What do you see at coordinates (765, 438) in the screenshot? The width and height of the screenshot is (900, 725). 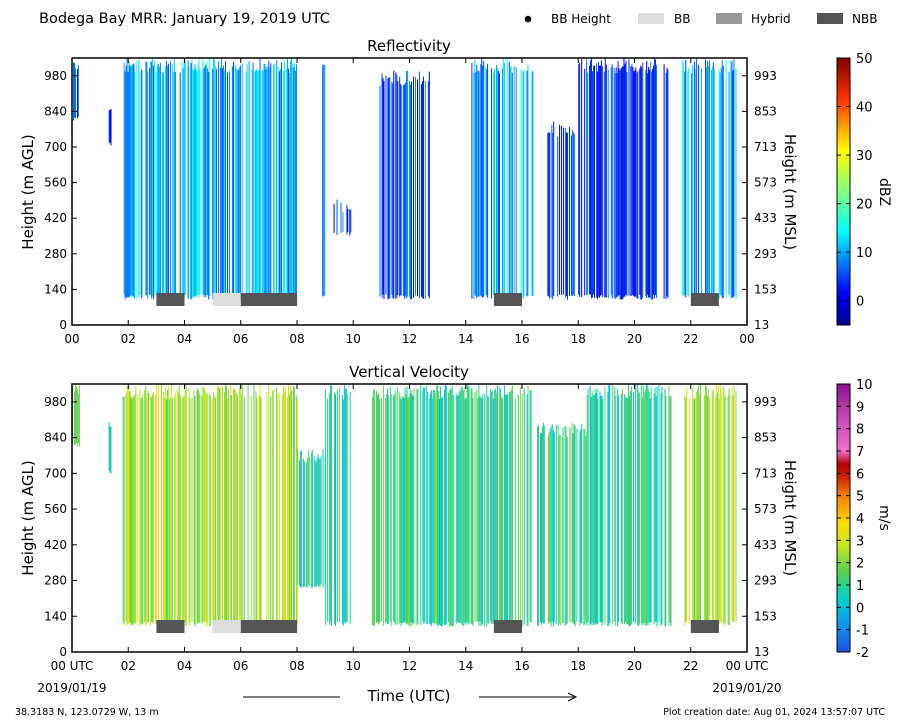 I see `y-tick-right-label: 853` at bounding box center [765, 438].